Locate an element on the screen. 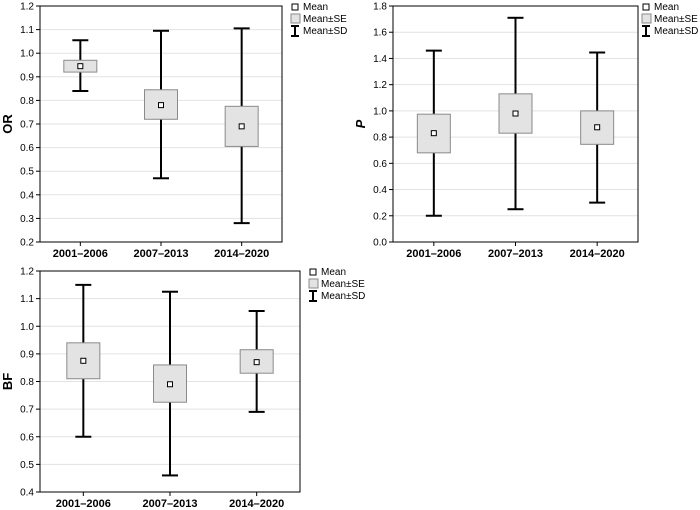 Image resolution: width=700 pixels, height=510 pixels. y-tick-label: 1.8 is located at coordinates (380, 7).